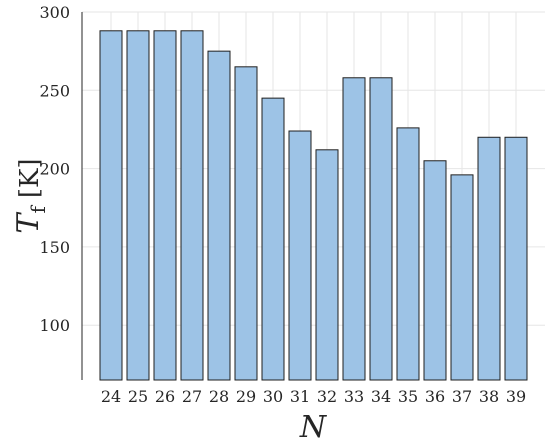 This screenshot has height=441, width=550. Describe the element at coordinates (273, 396) in the screenshot. I see `x-tick-label: 30` at that location.